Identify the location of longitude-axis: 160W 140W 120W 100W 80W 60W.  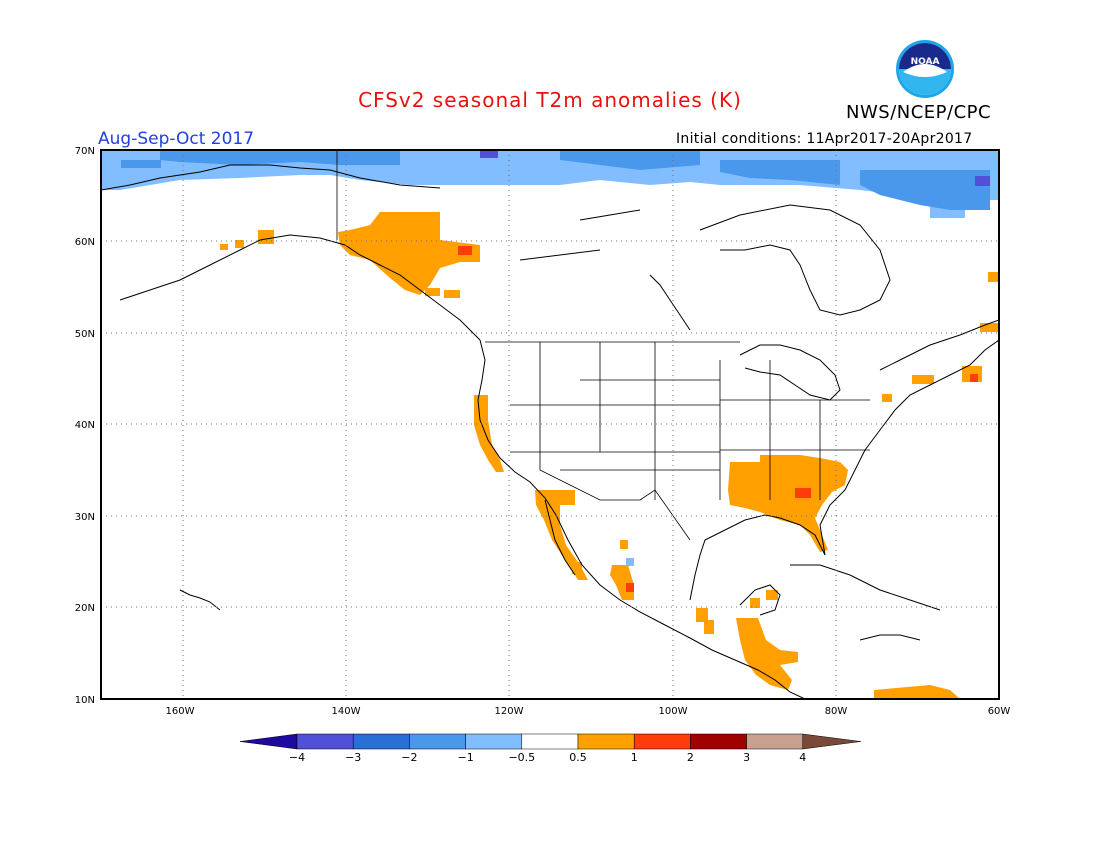
(588, 711).